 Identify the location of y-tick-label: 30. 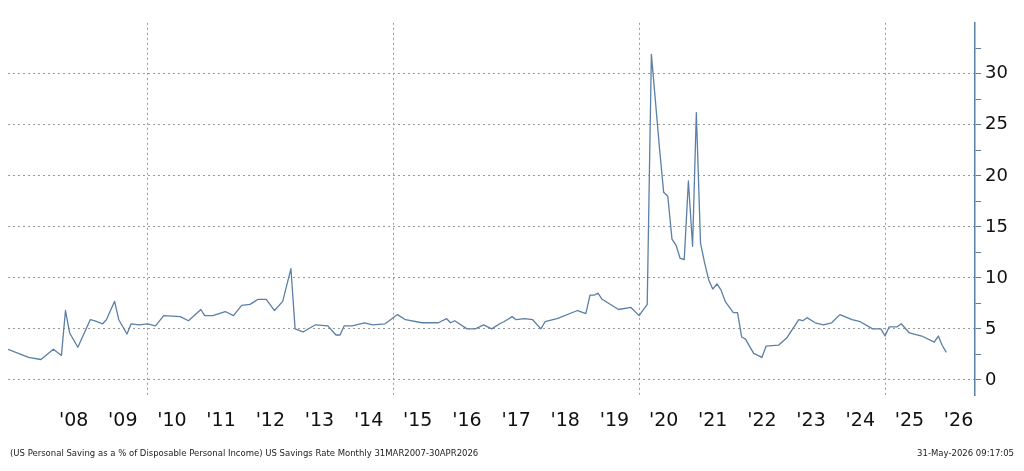
(996, 72).